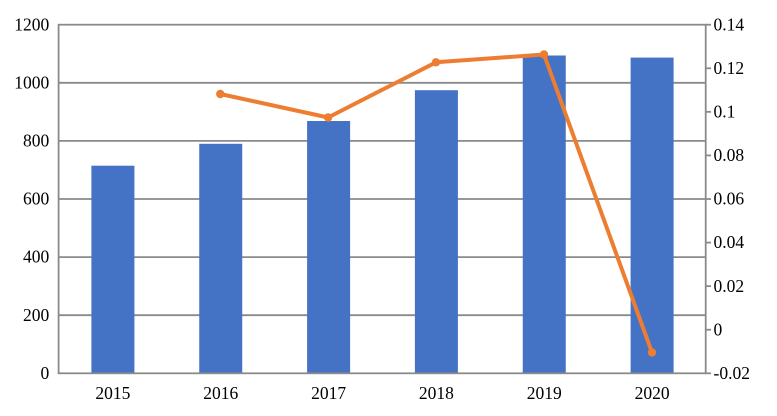 The height and width of the screenshot is (416, 777). What do you see at coordinates (729, 286) in the screenshot?
I see `svg-text: 0.02` at bounding box center [729, 286].